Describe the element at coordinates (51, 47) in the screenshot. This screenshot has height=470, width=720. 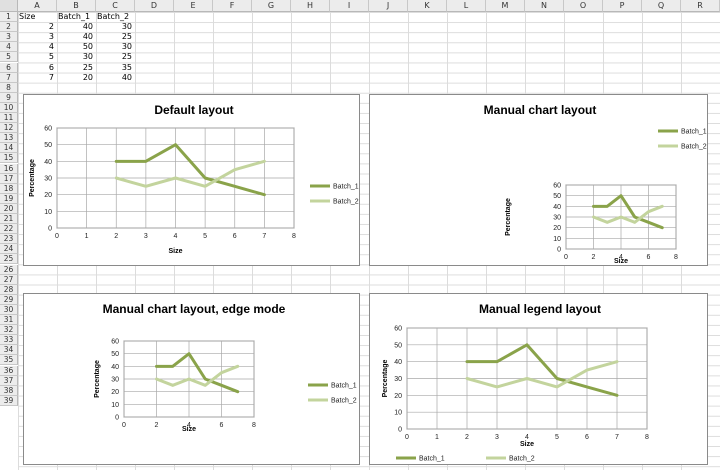
I see `cell-value: 4` at that location.